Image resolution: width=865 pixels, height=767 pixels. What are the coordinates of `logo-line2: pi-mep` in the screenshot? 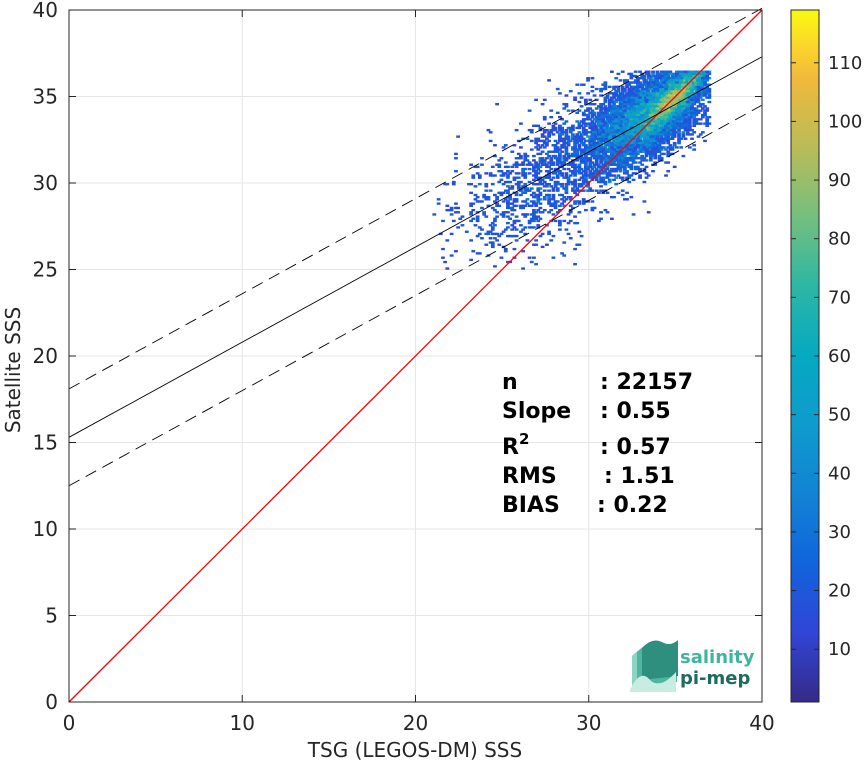 It's located at (715, 678).